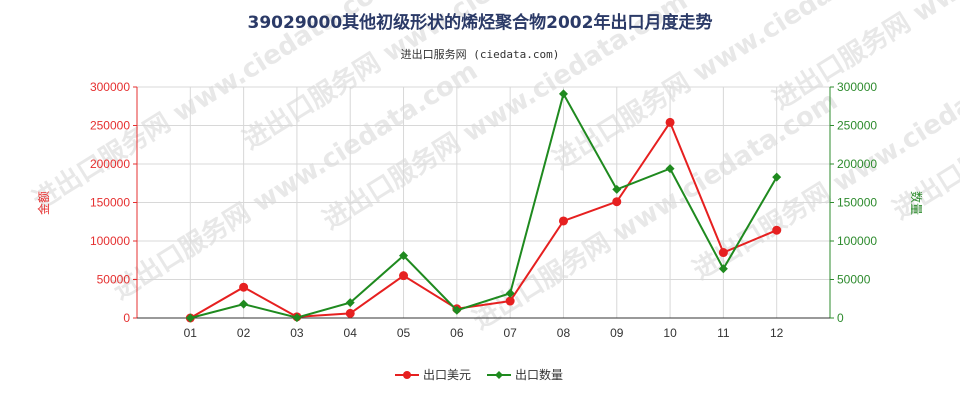 The width and height of the screenshot is (960, 400). What do you see at coordinates (110, 87) in the screenshot?
I see `y-tick-label-left: 300000` at bounding box center [110, 87].